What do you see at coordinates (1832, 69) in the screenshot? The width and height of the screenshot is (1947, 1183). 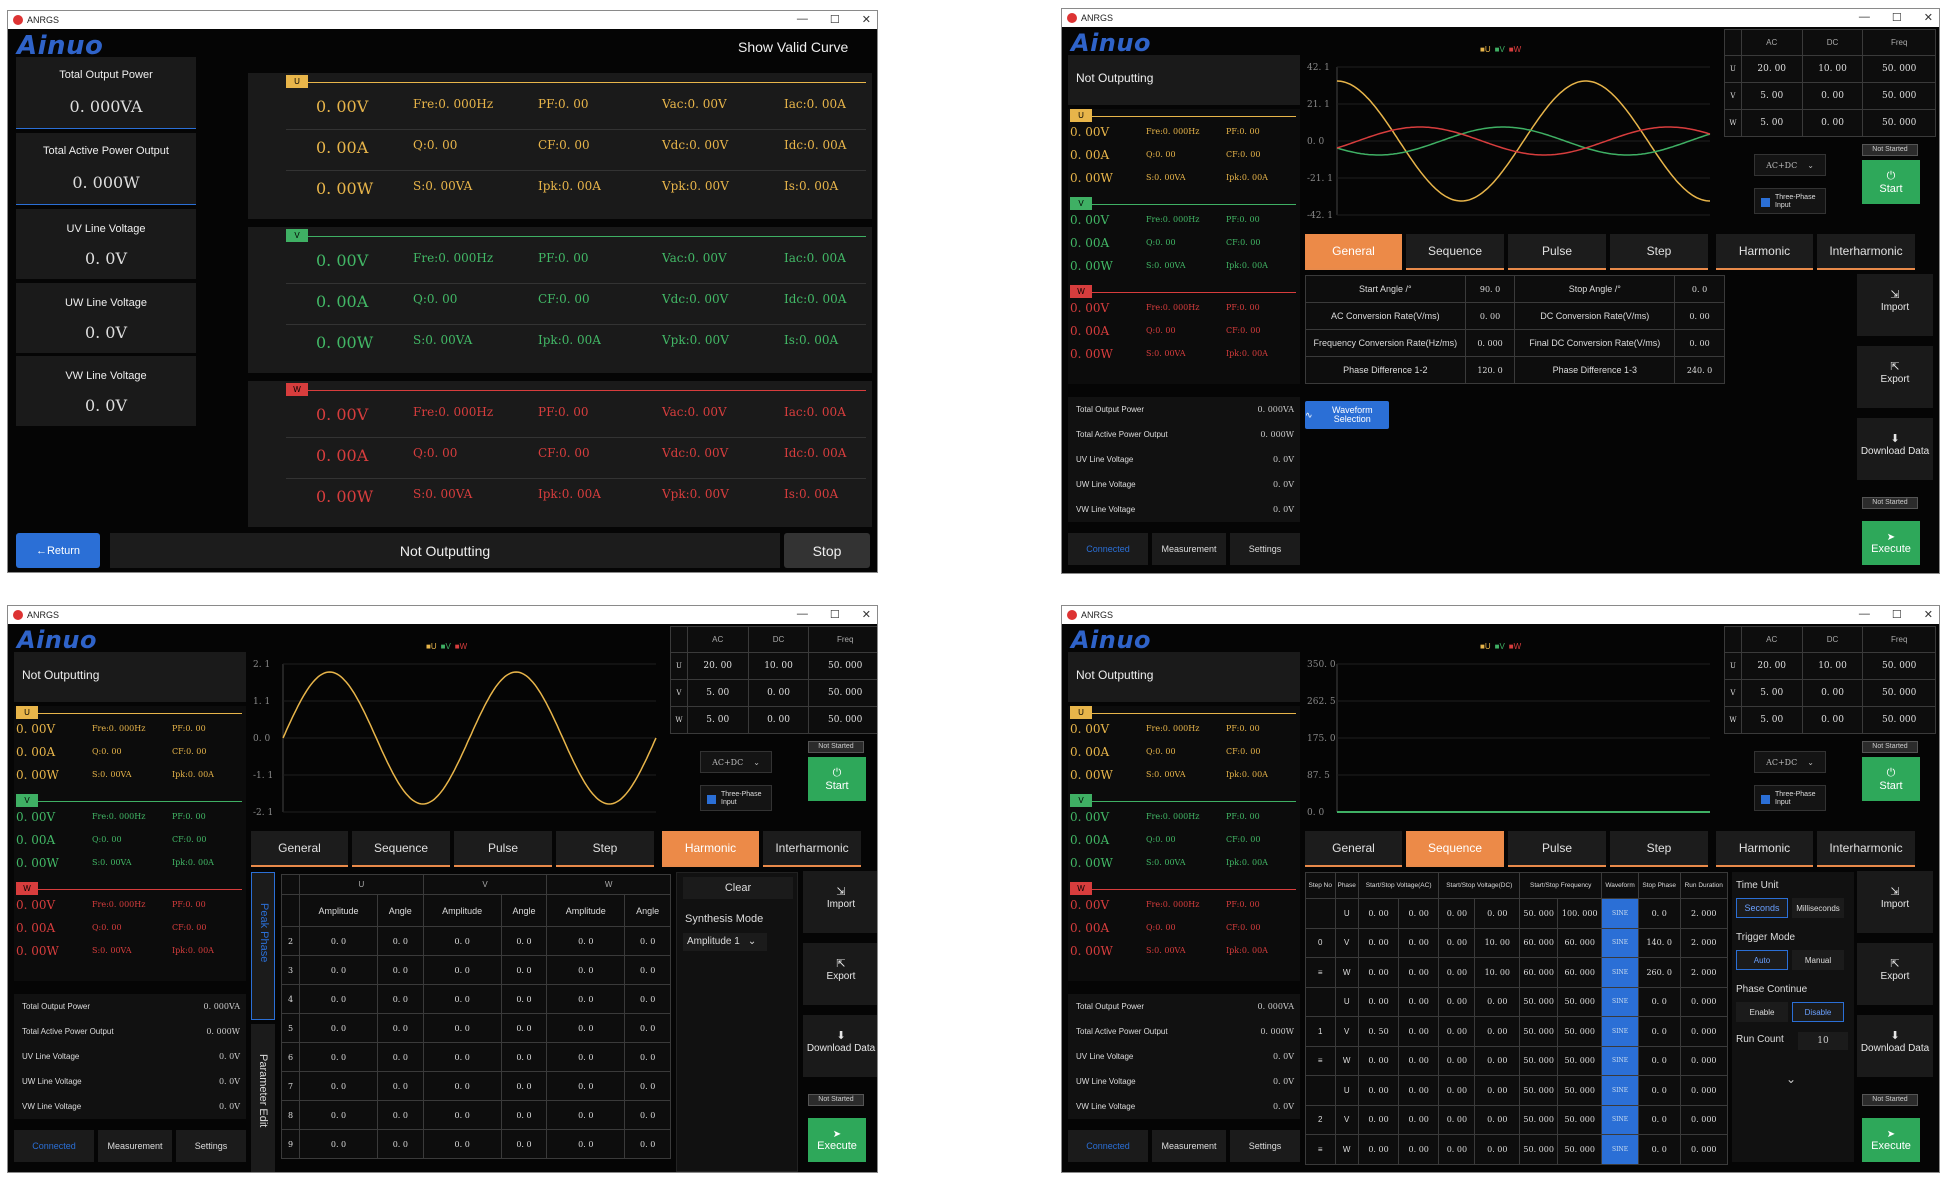 I see `setpoint-cell: 10. 00` at bounding box center [1832, 69].